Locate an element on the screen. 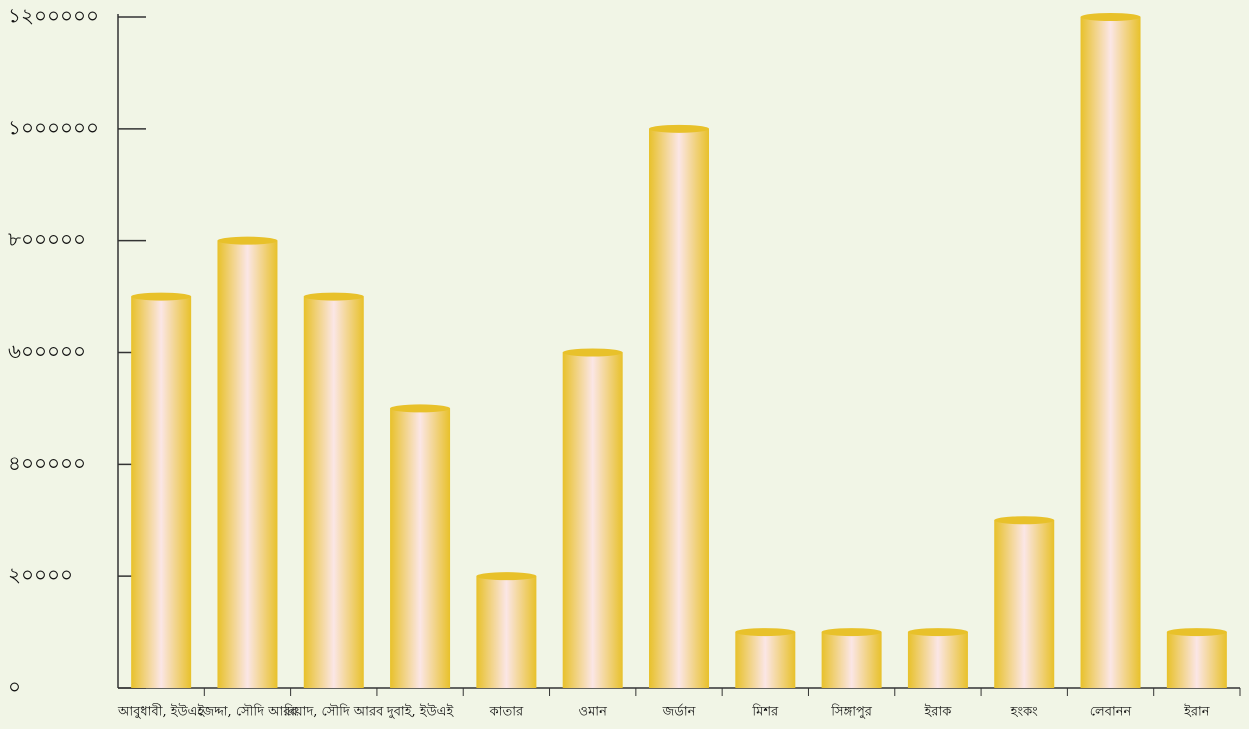  x-tick-label: ইরাক is located at coordinates (938, 712).